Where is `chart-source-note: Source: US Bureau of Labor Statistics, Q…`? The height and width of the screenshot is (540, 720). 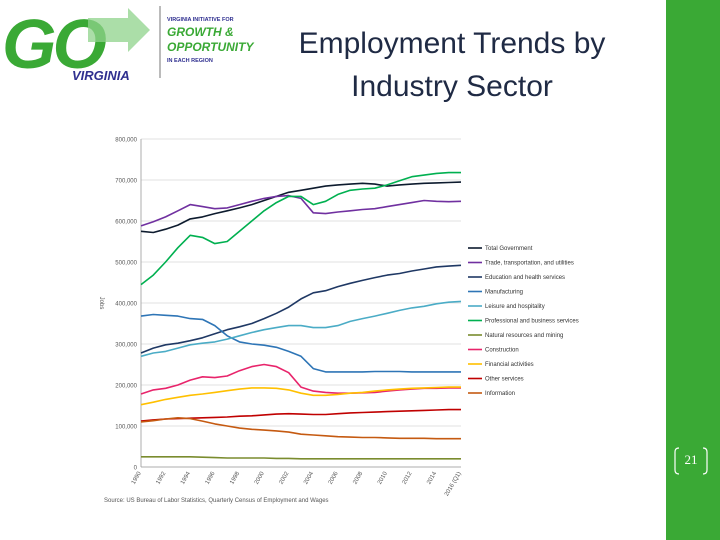 chart-source-note: Source: US Bureau of Labor Statistics, Q… is located at coordinates (216, 501).